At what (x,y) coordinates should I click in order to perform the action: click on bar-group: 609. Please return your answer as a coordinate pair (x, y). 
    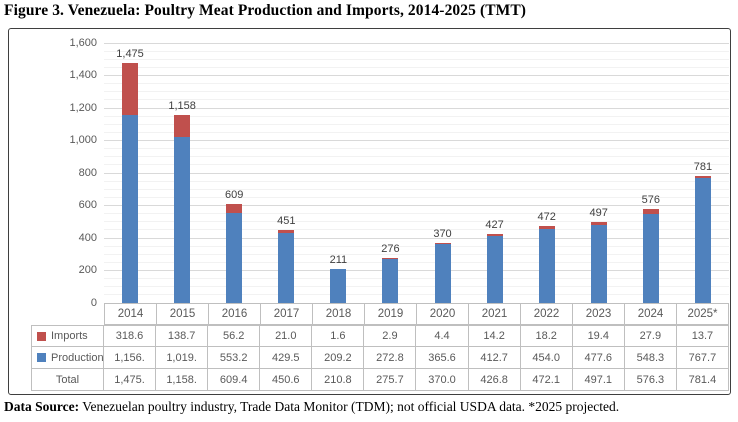
    Looking at the image, I should click on (234, 173).